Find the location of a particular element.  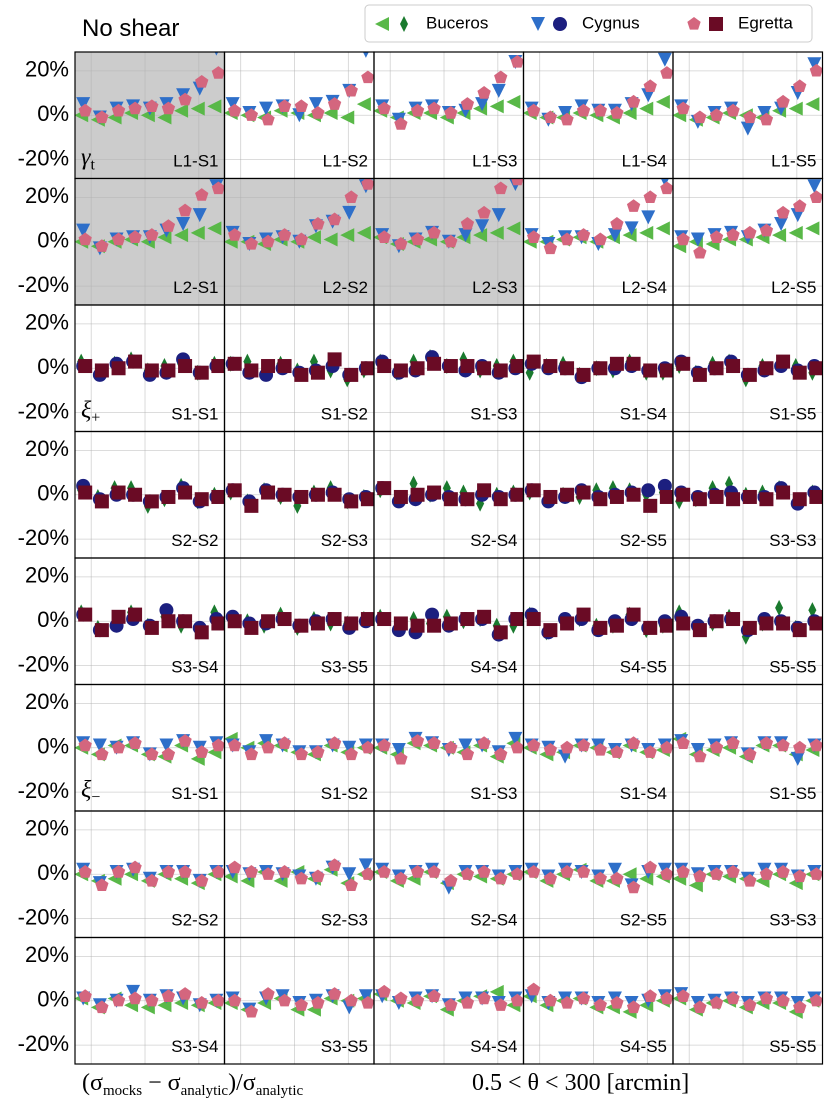

panel-label: S3-S5 is located at coordinates (344, 1046).